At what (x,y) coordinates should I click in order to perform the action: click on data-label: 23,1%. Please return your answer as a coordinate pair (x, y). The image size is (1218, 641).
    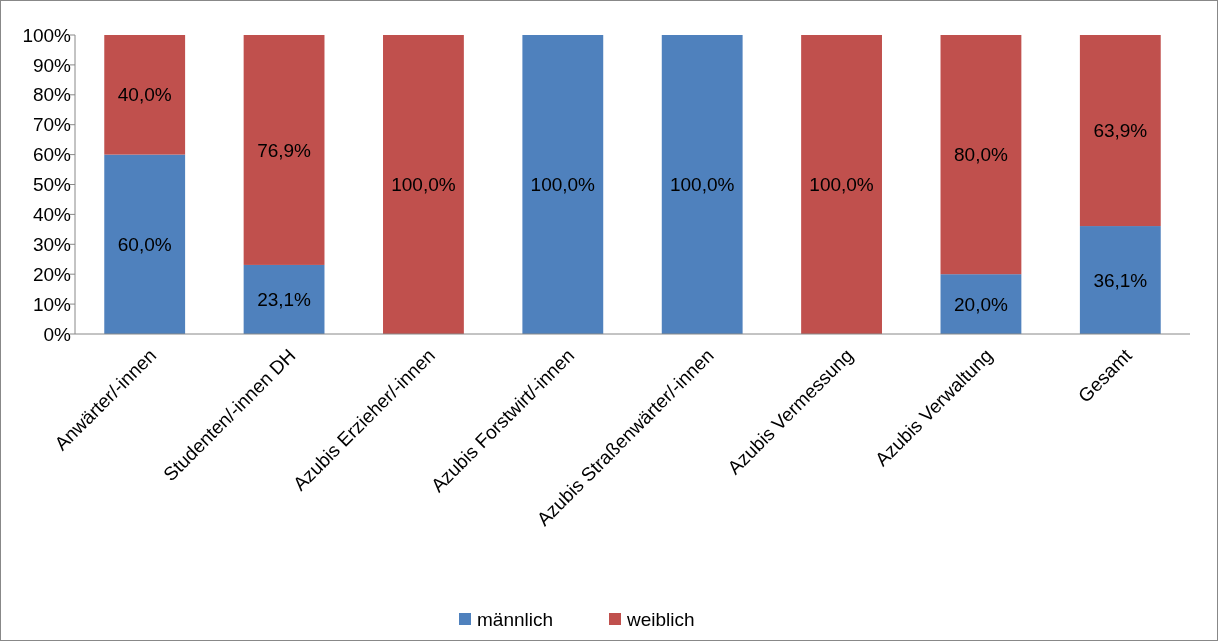
    Looking at the image, I should click on (284, 300).